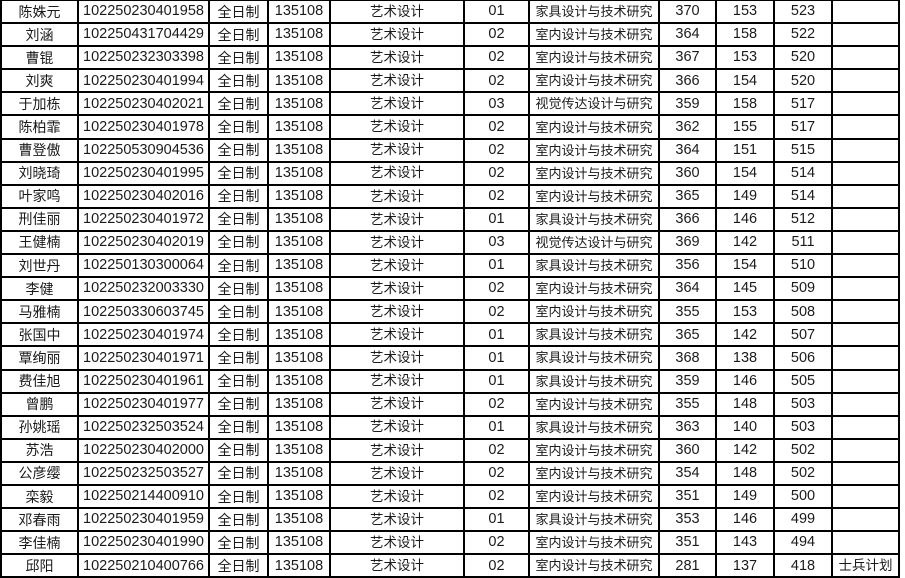 The width and height of the screenshot is (905, 578). What do you see at coordinates (687, 242) in the screenshot?
I see `cell-initial-score: 369` at bounding box center [687, 242].